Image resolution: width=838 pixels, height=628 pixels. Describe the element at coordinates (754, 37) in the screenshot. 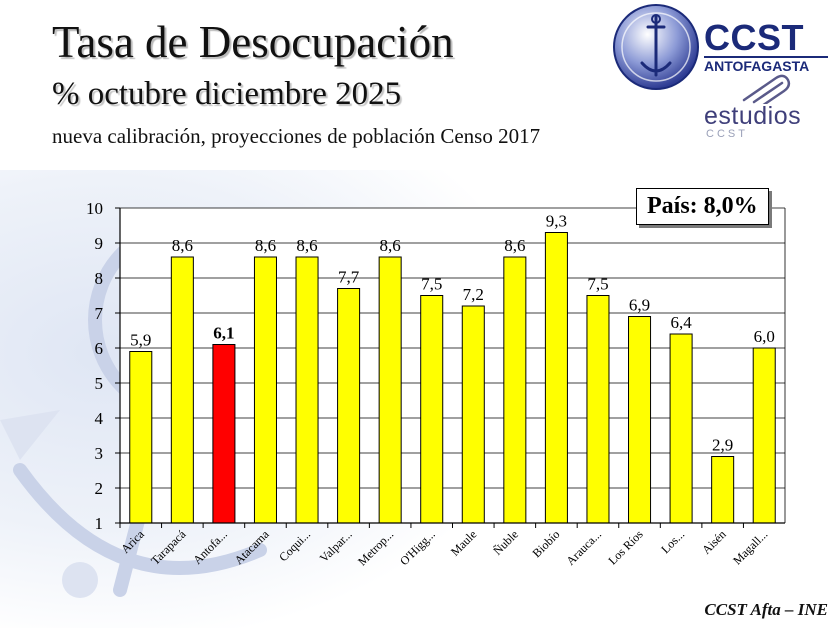

I see `logo-brand-text: CCST` at that location.